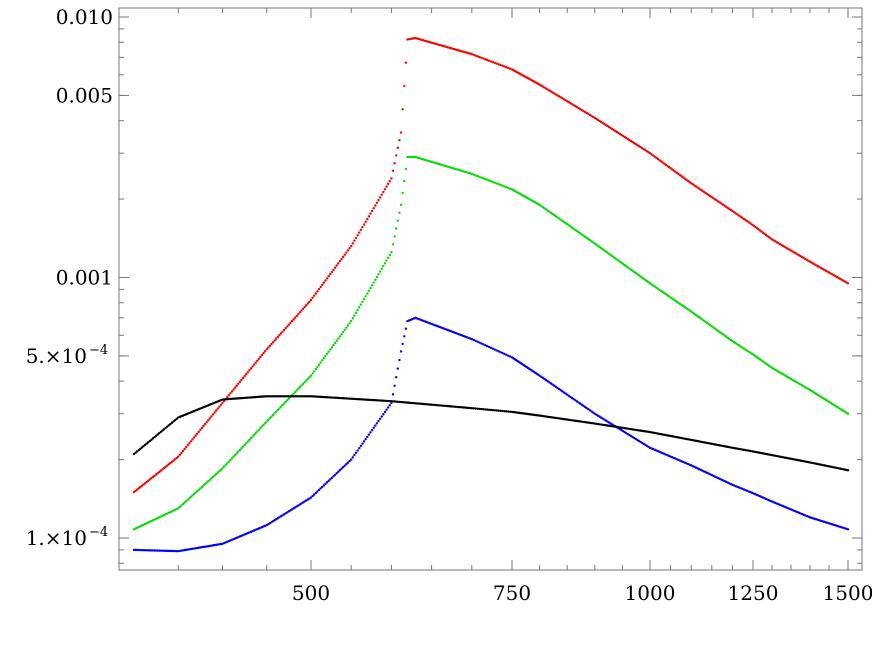 The image size is (872, 654). I want to click on x-tick-labels: 500 750 1000 1250 1500, so click(582, 593).